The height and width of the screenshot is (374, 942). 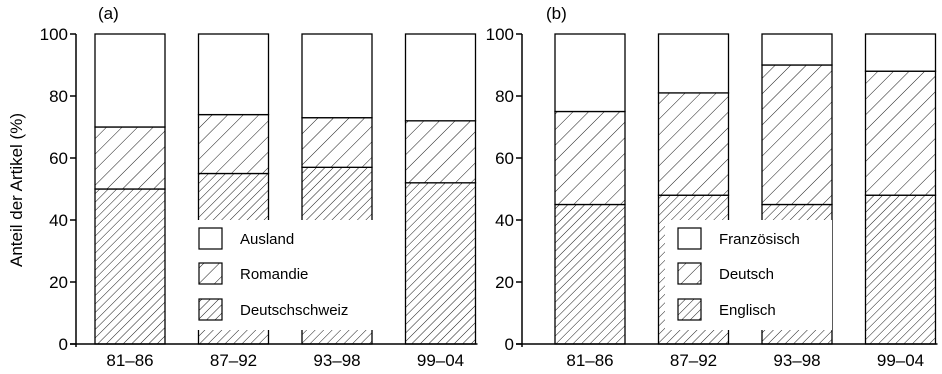 I want to click on x-tick-label-a-3: 99–04, so click(x=440, y=360).